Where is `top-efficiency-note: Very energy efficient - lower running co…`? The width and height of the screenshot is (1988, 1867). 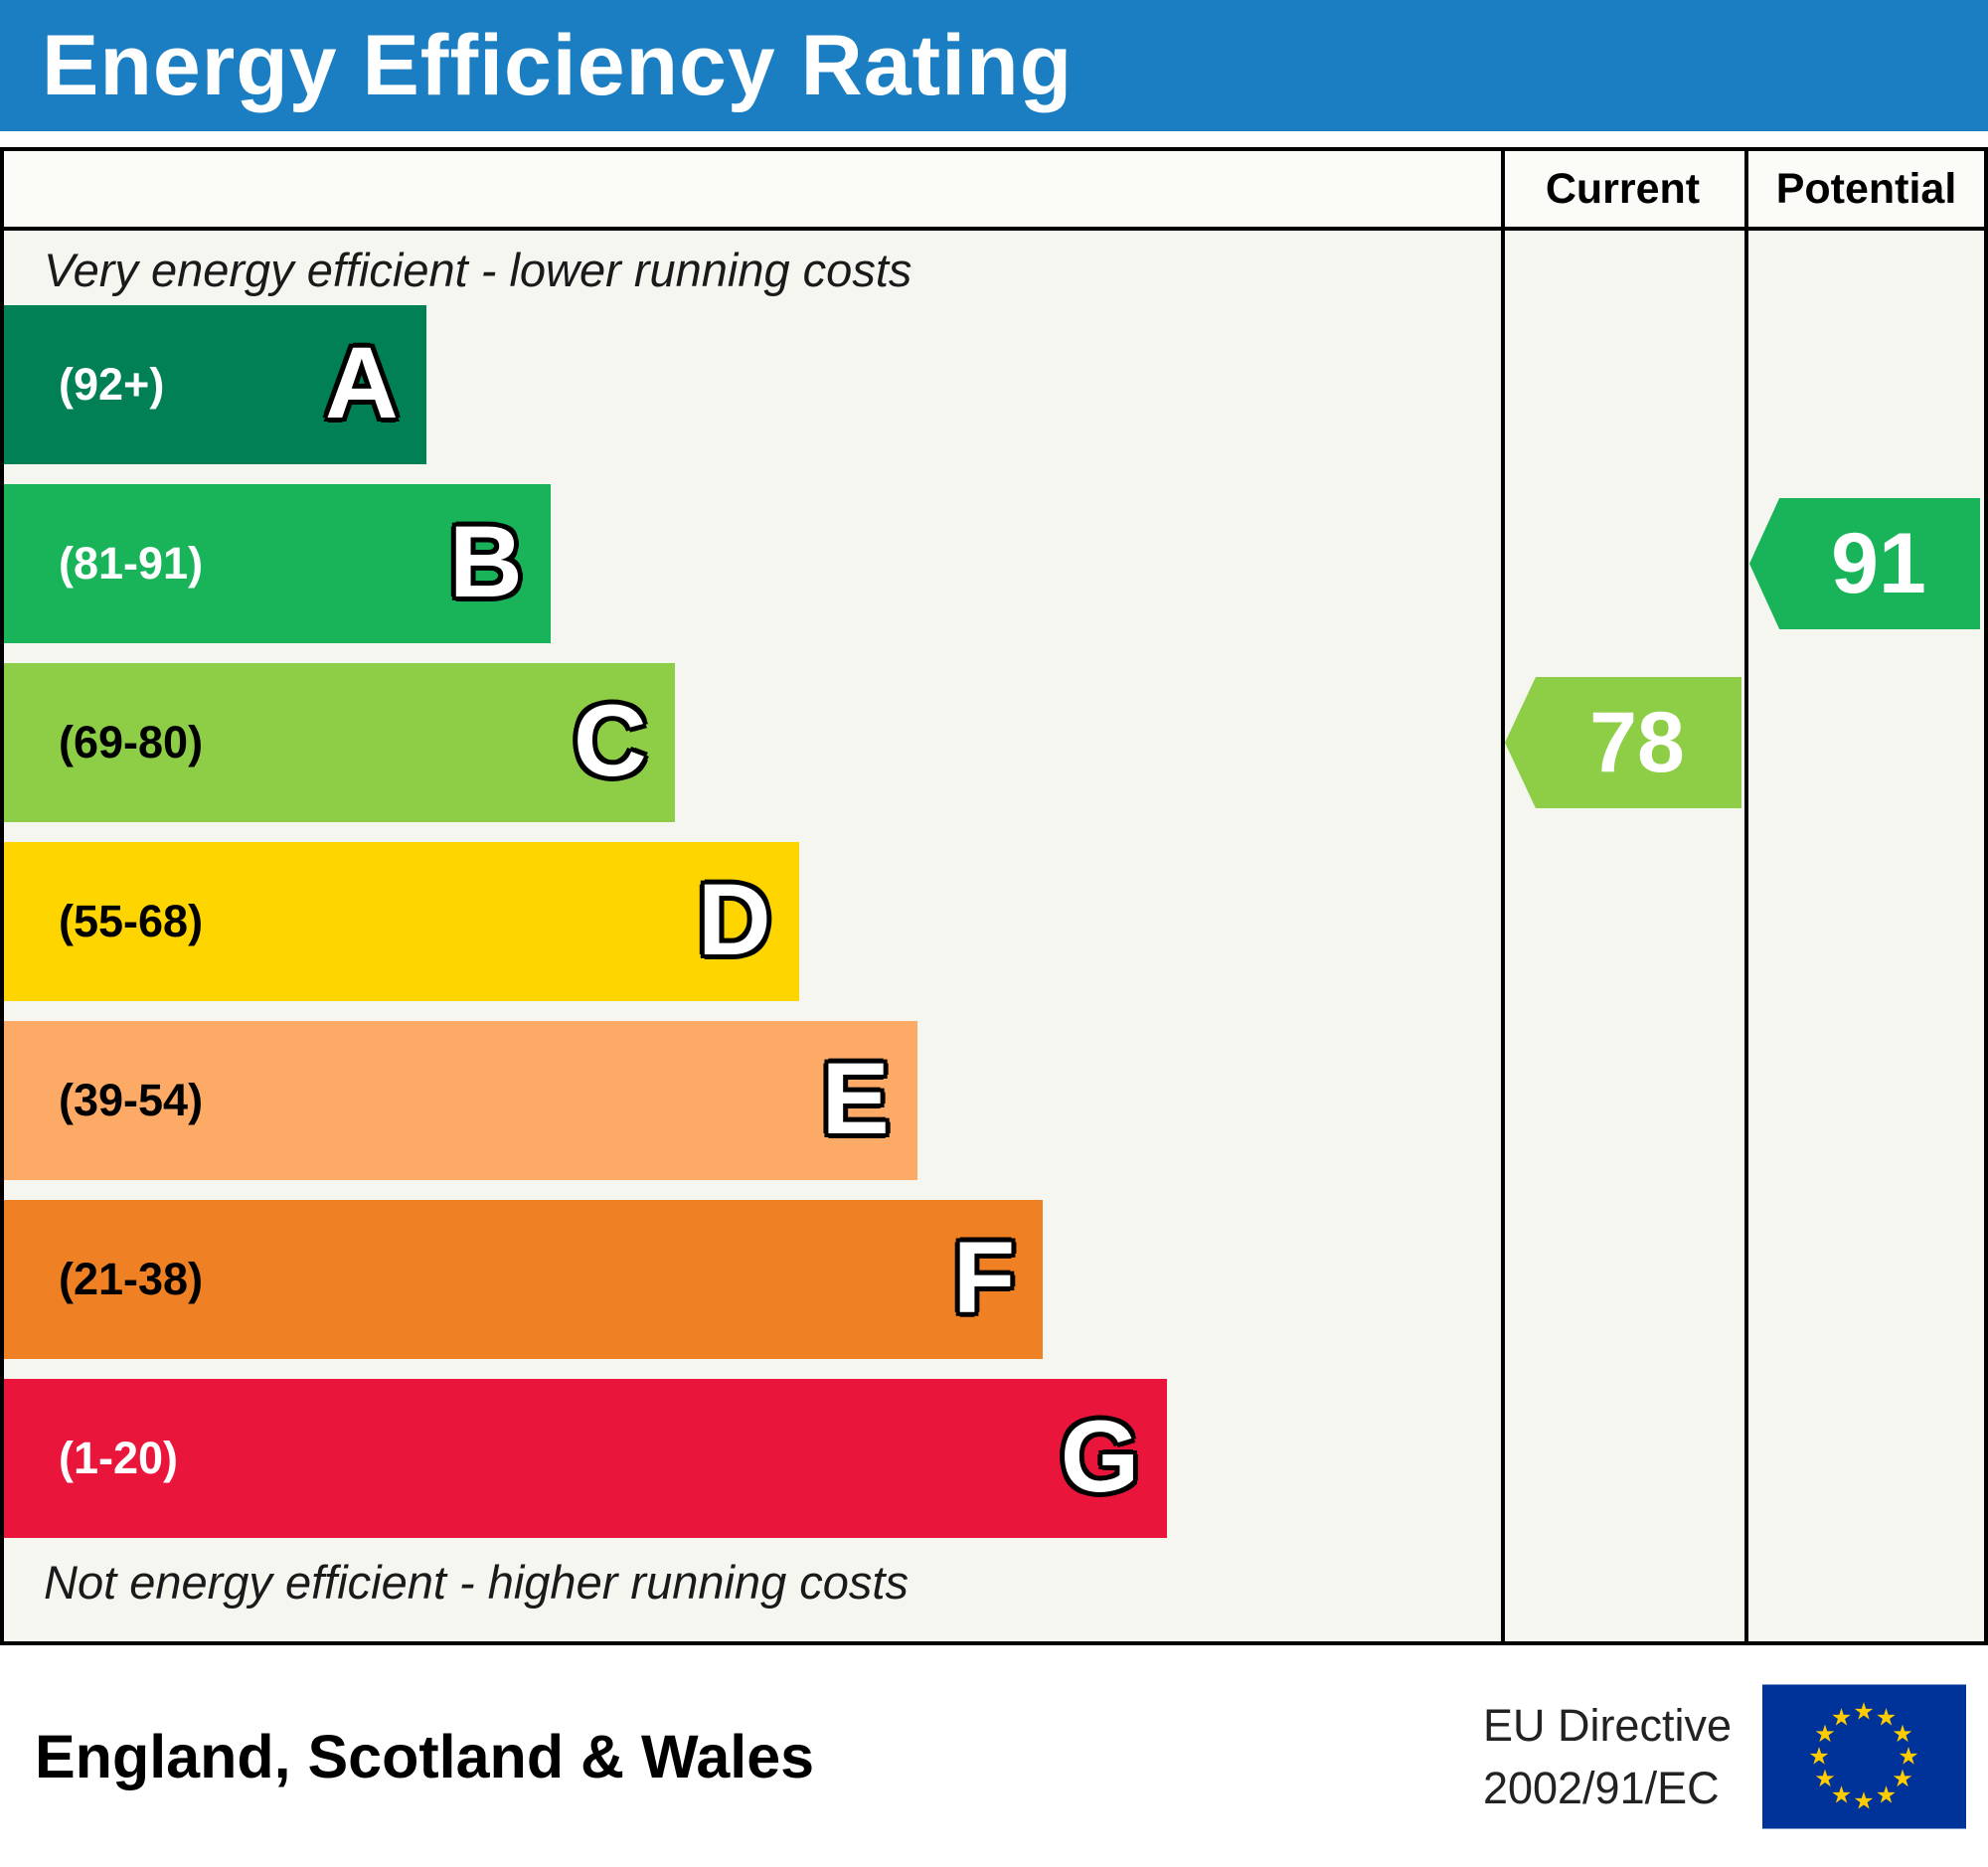
top-efficiency-note: Very energy efficient - lower running co… is located at coordinates (478, 270).